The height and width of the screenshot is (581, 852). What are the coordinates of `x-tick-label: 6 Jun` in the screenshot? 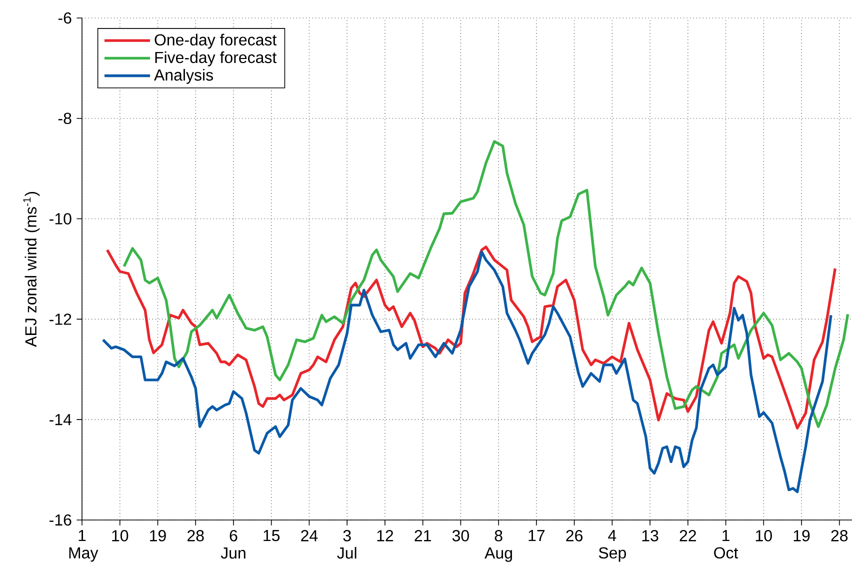 It's located at (233, 544).